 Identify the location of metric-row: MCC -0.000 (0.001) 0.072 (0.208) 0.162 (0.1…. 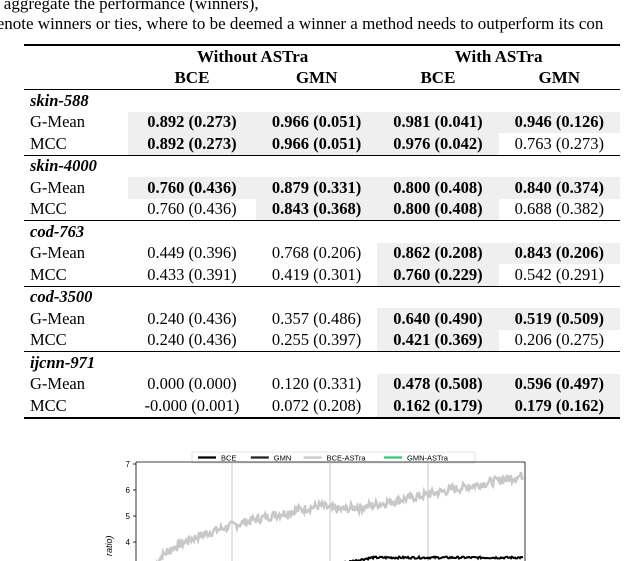
(322, 406).